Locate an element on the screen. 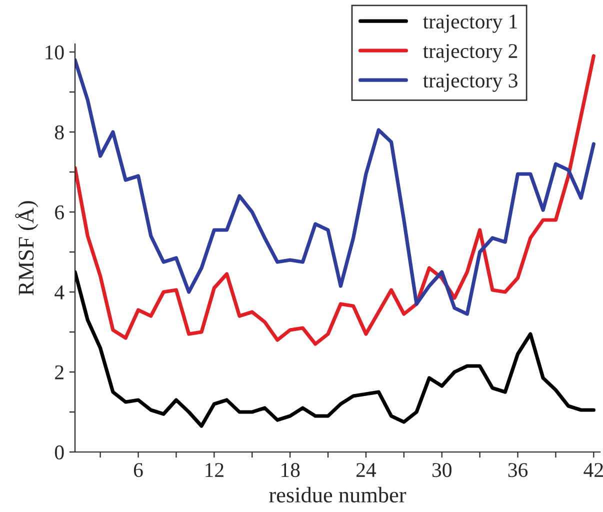  y-tick-label: 2 is located at coordinates (59, 372).